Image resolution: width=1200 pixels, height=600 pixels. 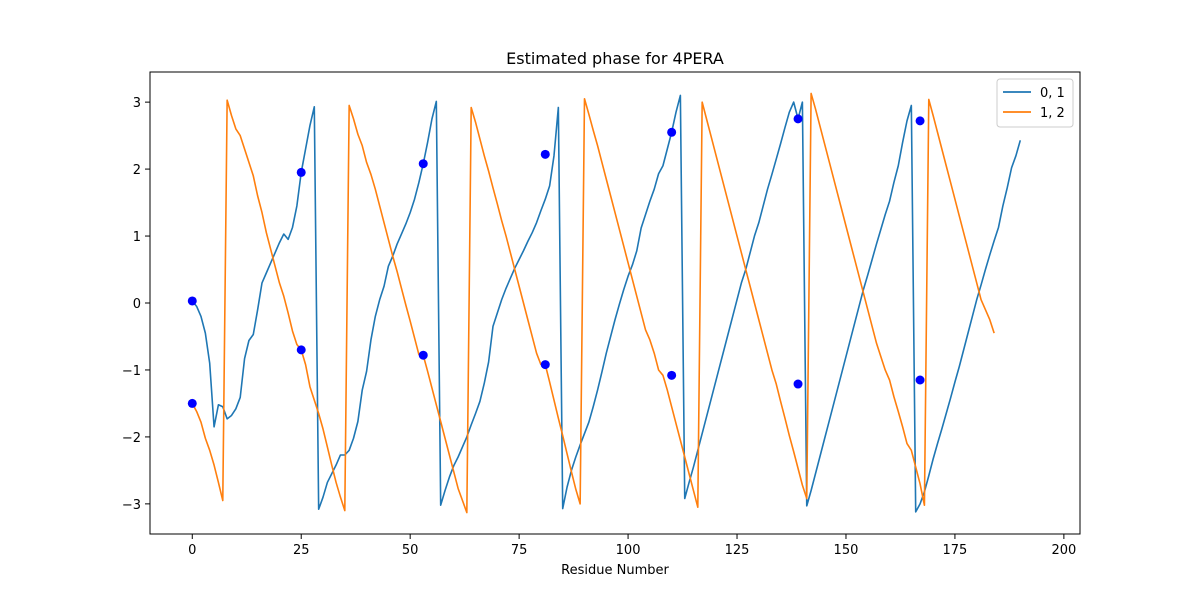 I want to click on x-tick-label: 175, so click(x=955, y=550).